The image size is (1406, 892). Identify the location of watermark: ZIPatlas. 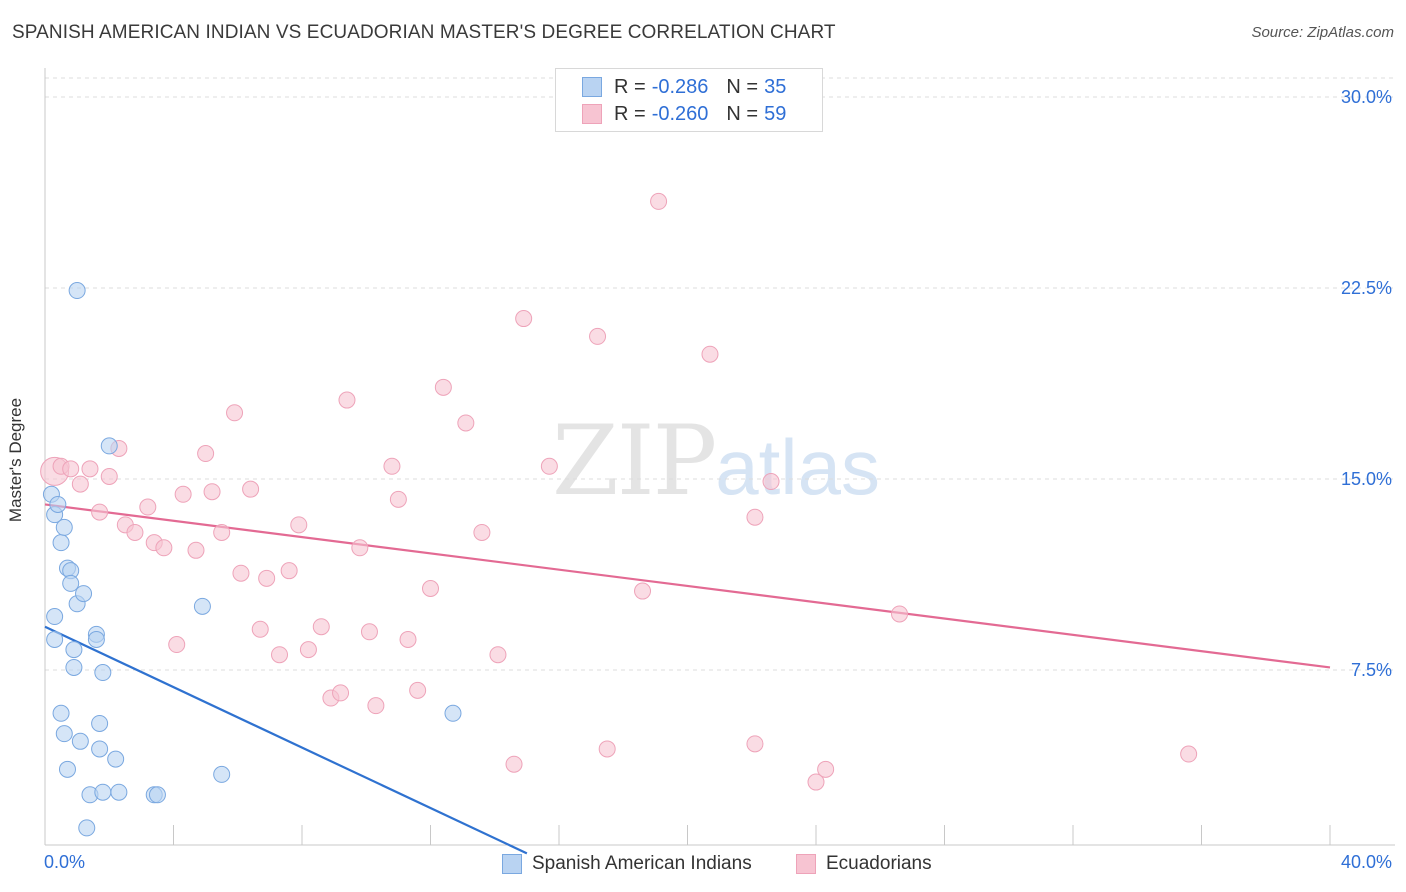
(716, 461).